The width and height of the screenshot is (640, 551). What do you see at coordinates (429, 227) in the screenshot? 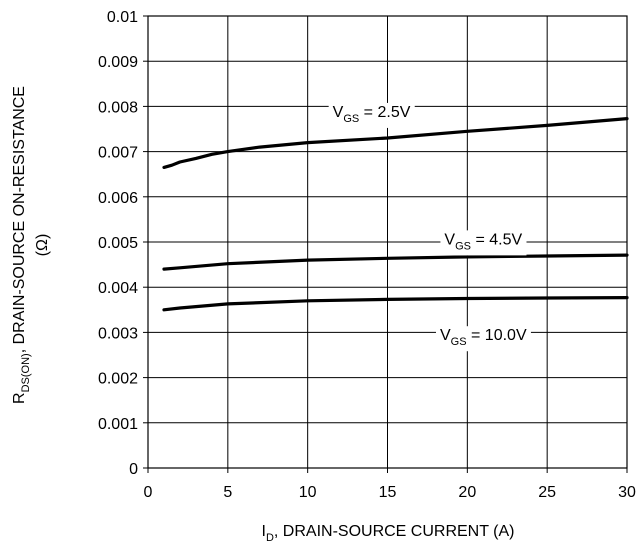
I see `series-labels: VGS = 2.5V VGS = 4.5V VGS = 10.0V` at bounding box center [429, 227].